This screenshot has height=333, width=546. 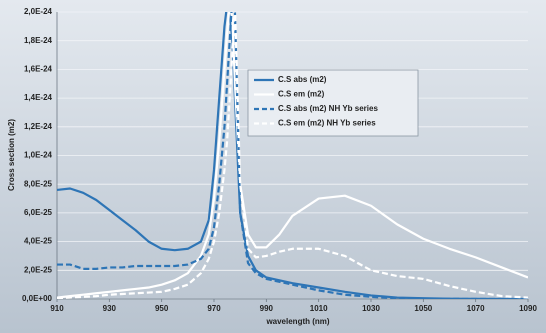 I want to click on y-tick-label: 8,0E-25, so click(x=38, y=183).